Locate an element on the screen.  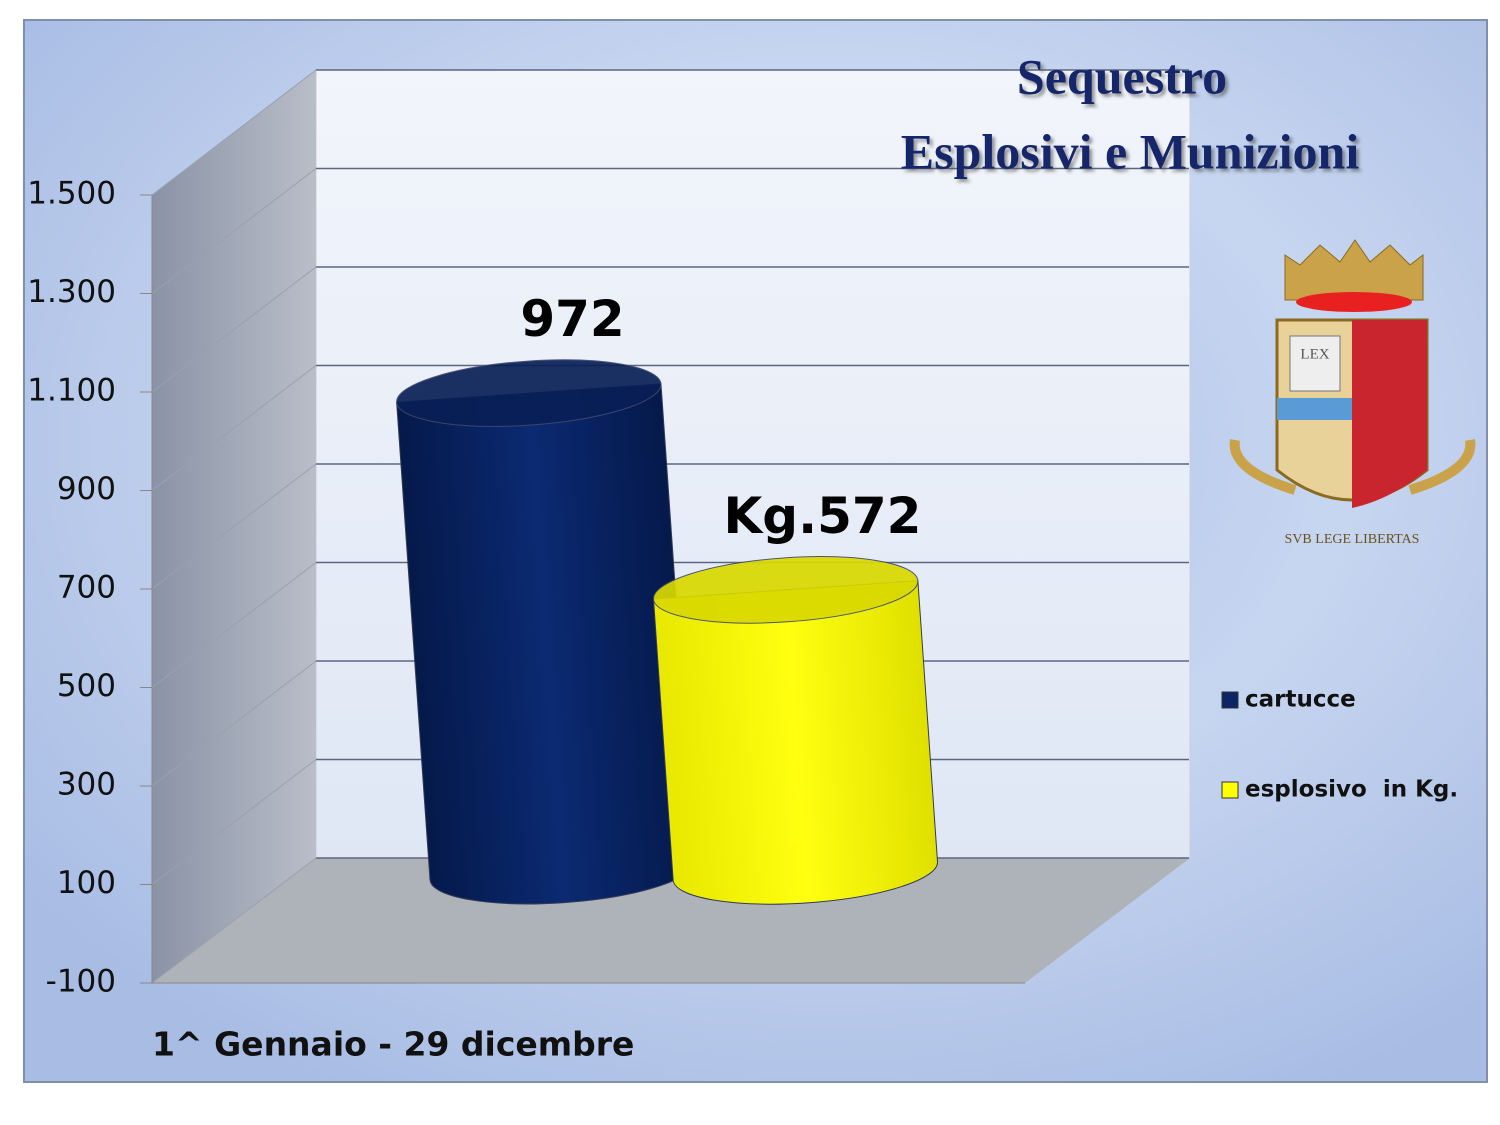
chart-title: Sequestro is located at coordinates (1122, 76).